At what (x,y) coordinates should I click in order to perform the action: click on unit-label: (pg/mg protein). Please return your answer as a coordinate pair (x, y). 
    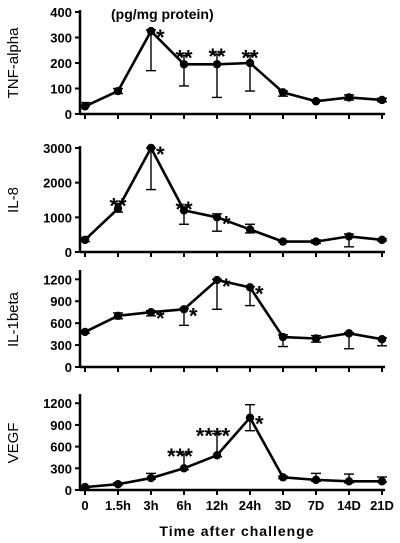
    Looking at the image, I should click on (162, 14).